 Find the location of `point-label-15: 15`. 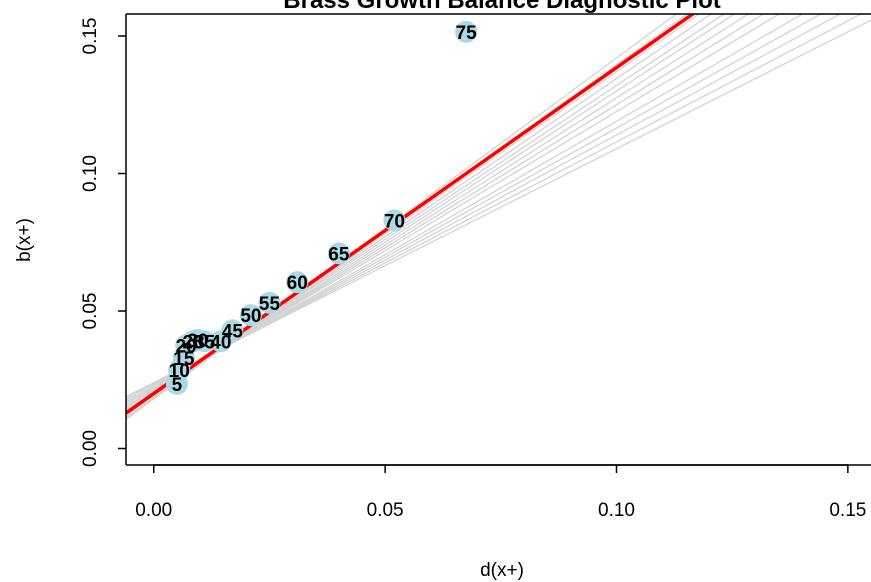

point-label-15: 15 is located at coordinates (184, 359).